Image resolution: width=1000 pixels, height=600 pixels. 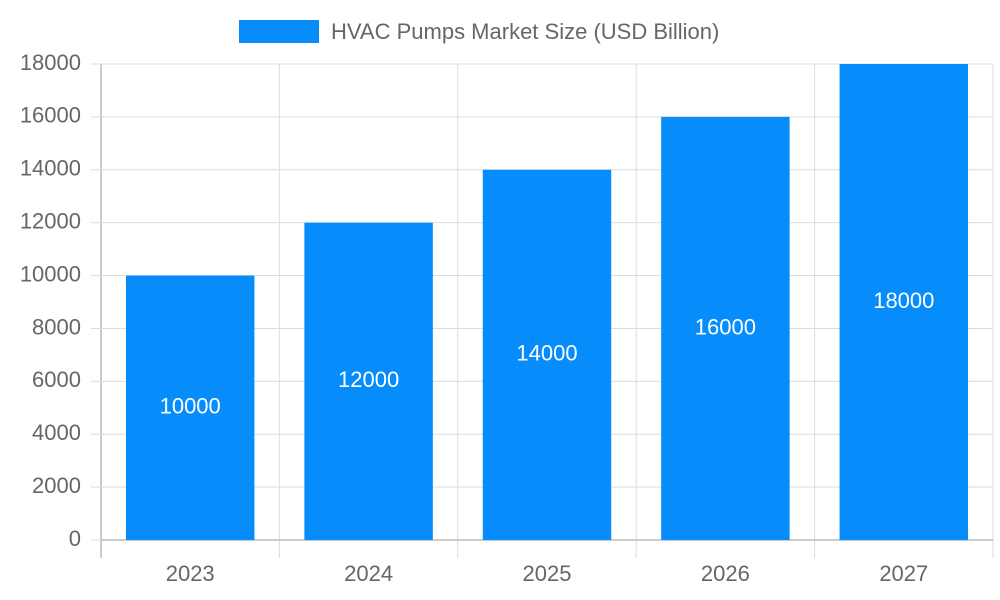 What do you see at coordinates (56, 379) in the screenshot?
I see `y-tick-label: 6000` at bounding box center [56, 379].